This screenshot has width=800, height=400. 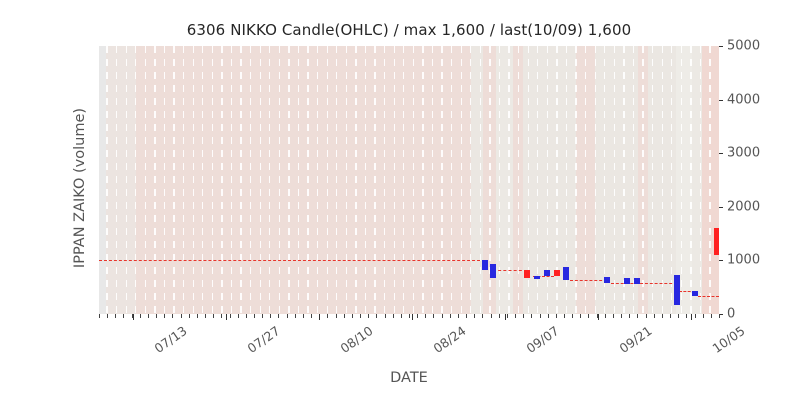 I want to click on x-axis-tick-label: 09/21, so click(x=635, y=339).